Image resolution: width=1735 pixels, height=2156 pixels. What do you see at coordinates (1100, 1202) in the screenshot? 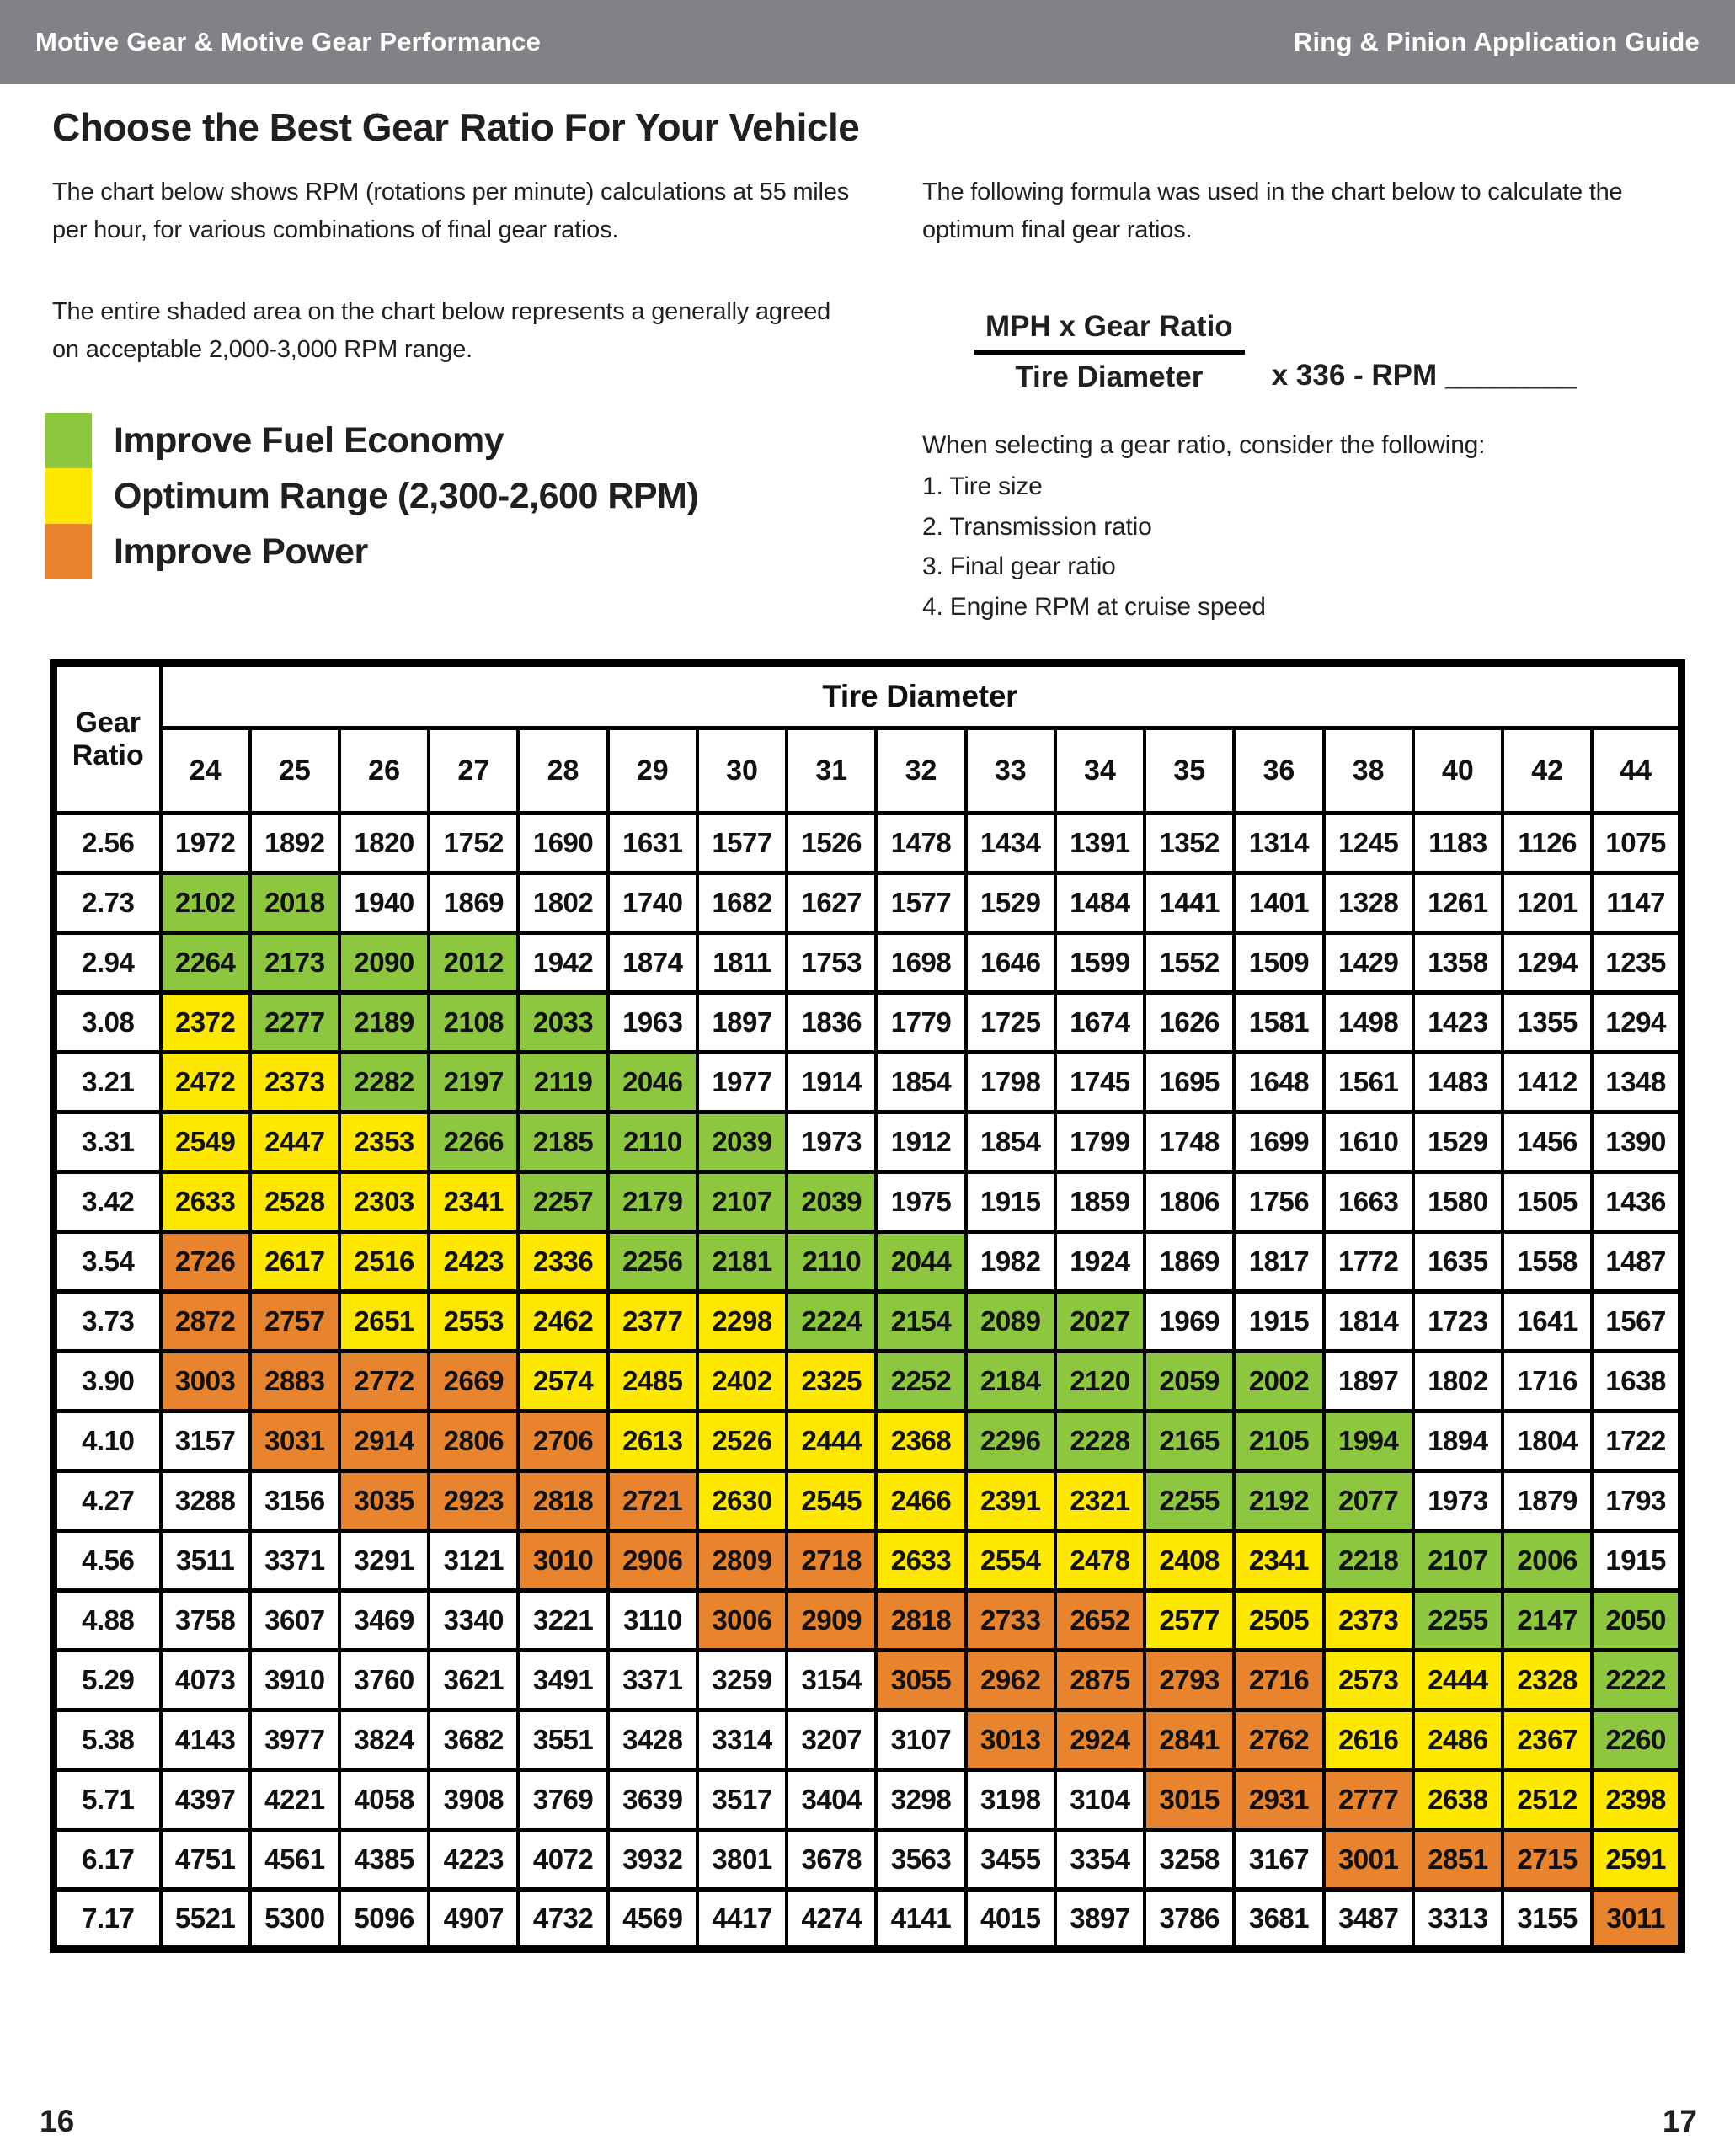
I see `table-cell: 1859` at bounding box center [1100, 1202].